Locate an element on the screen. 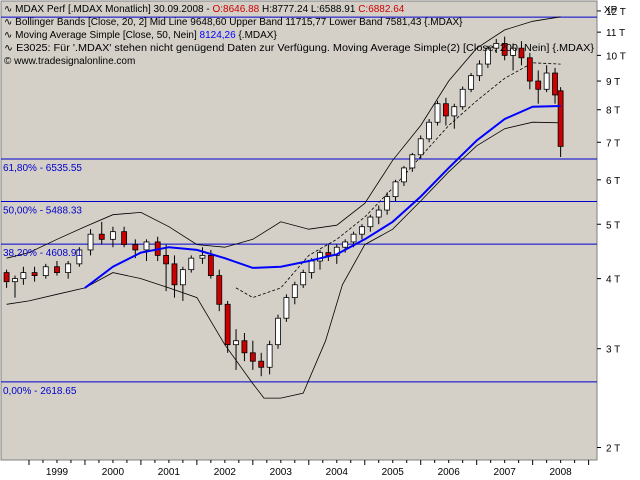 This screenshot has height=480, width=640. y-tick-label: 5 T is located at coordinates (613, 225).